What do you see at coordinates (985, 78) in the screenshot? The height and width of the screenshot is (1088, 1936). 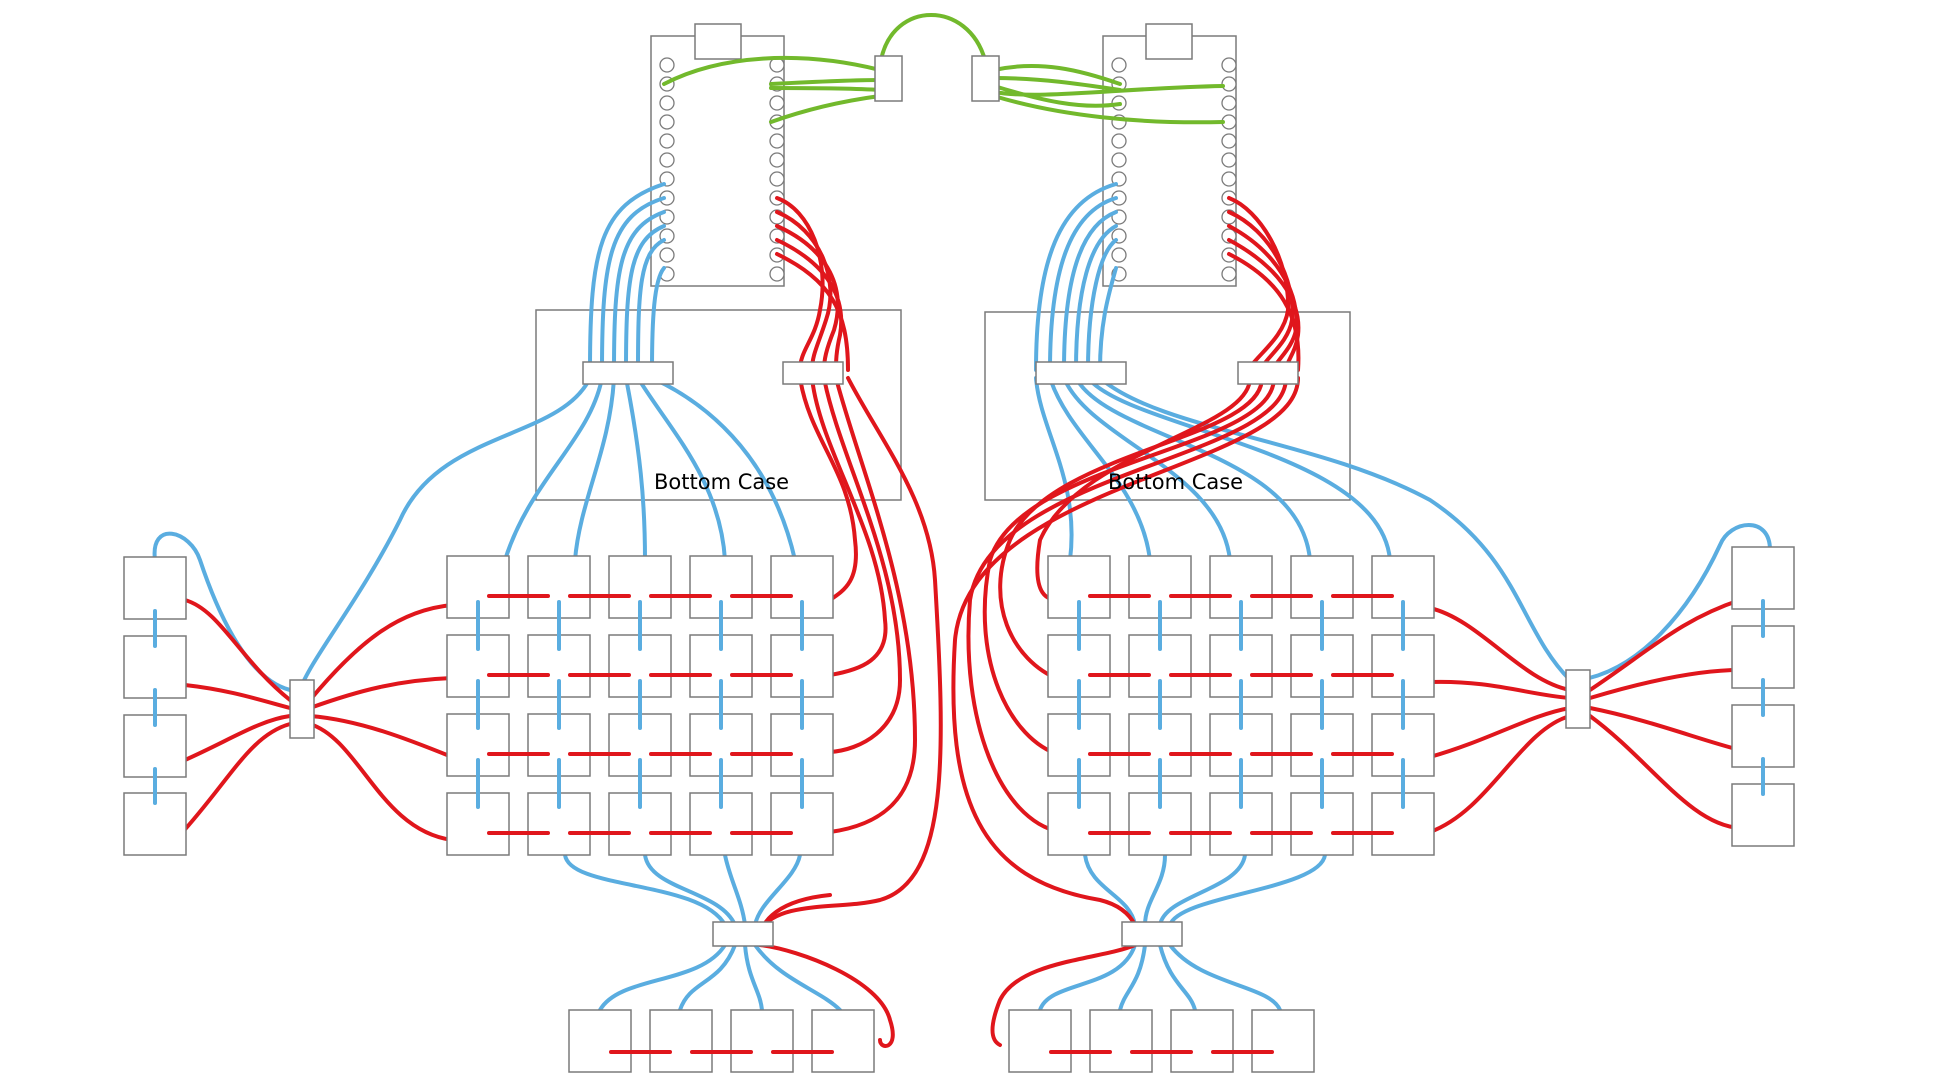 I see `right-link-connector` at bounding box center [985, 78].